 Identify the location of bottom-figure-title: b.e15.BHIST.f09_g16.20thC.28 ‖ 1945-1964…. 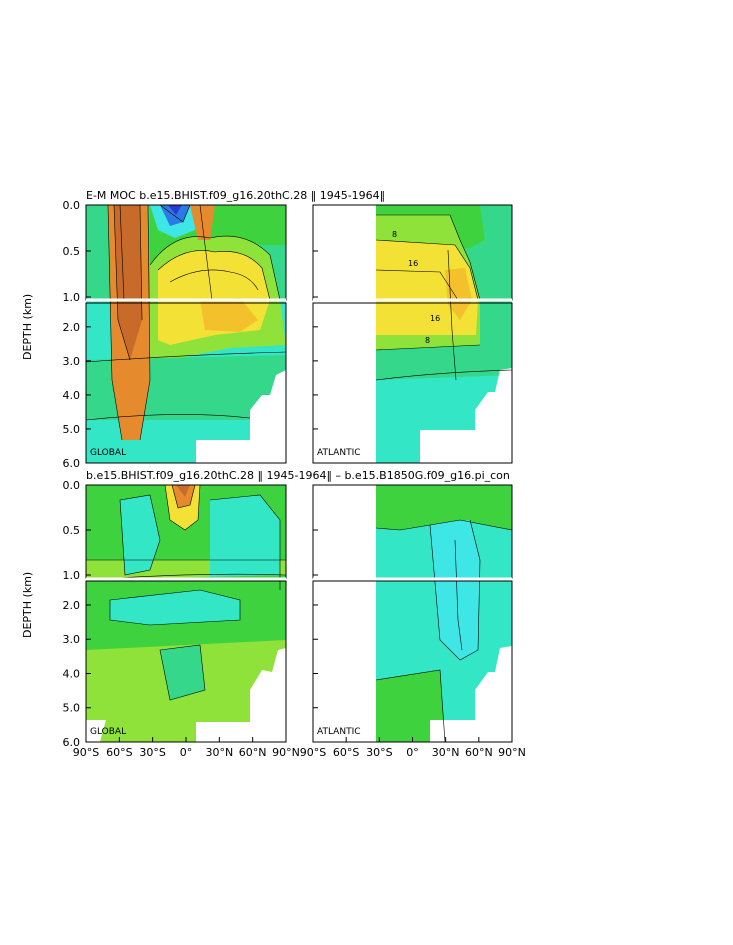
(298, 475).